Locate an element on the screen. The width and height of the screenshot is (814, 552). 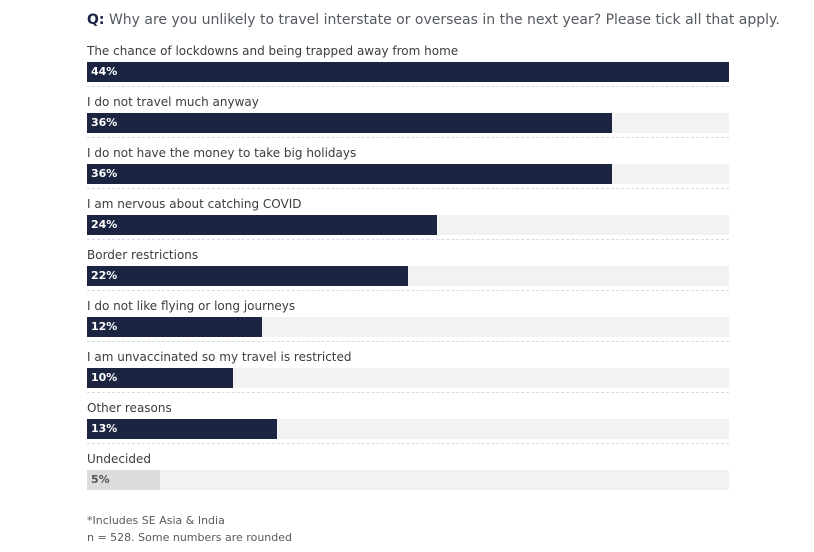
bar-value-label: 24% is located at coordinates (104, 224).